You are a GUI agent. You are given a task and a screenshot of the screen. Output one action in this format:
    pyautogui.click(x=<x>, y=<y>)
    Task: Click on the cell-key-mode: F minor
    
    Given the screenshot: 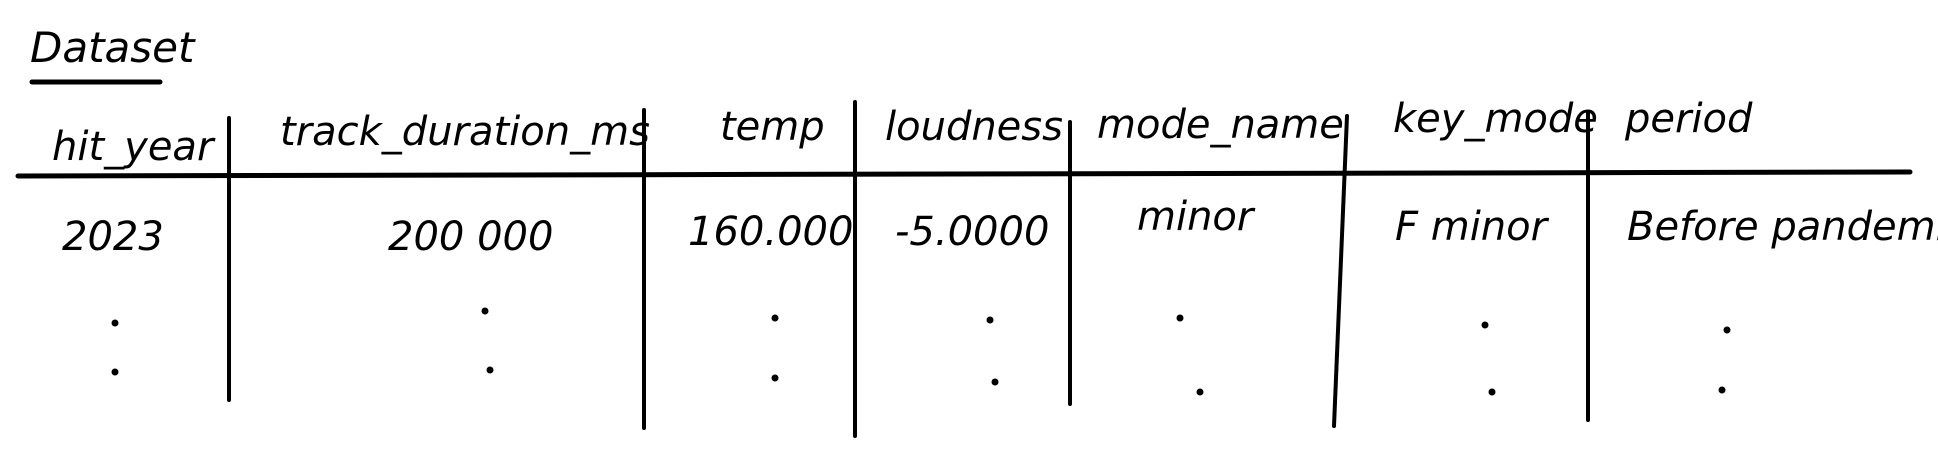 What is the action you would take?
    pyautogui.click(x=1472, y=227)
    